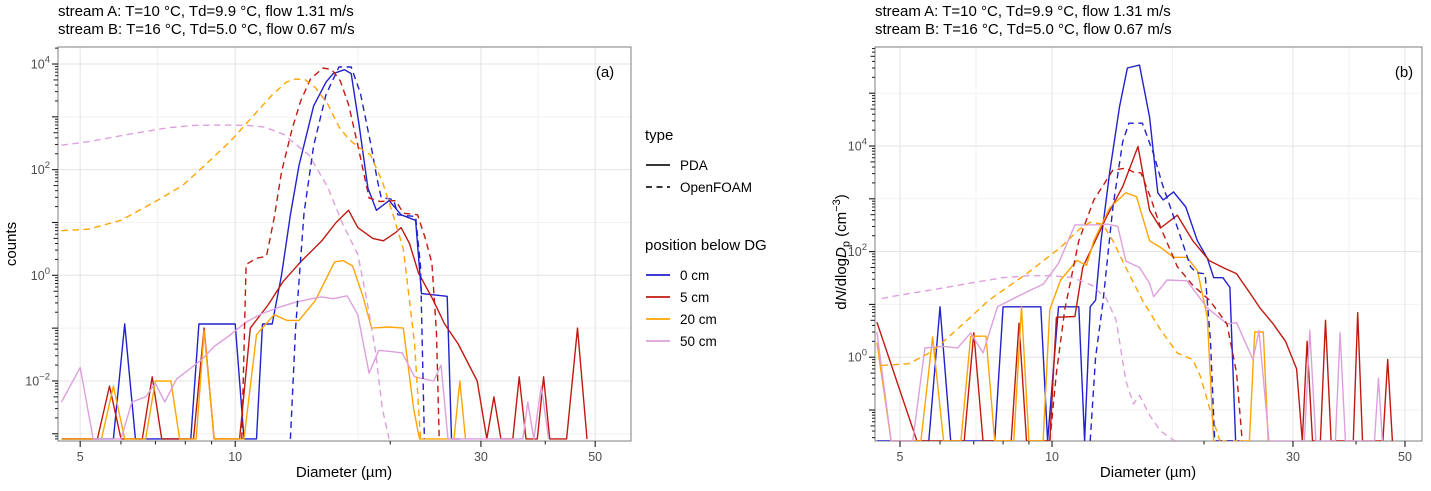 The width and height of the screenshot is (1431, 491). What do you see at coordinates (658, 341) in the screenshot?
I see `50cm-line-key-icon` at bounding box center [658, 341].